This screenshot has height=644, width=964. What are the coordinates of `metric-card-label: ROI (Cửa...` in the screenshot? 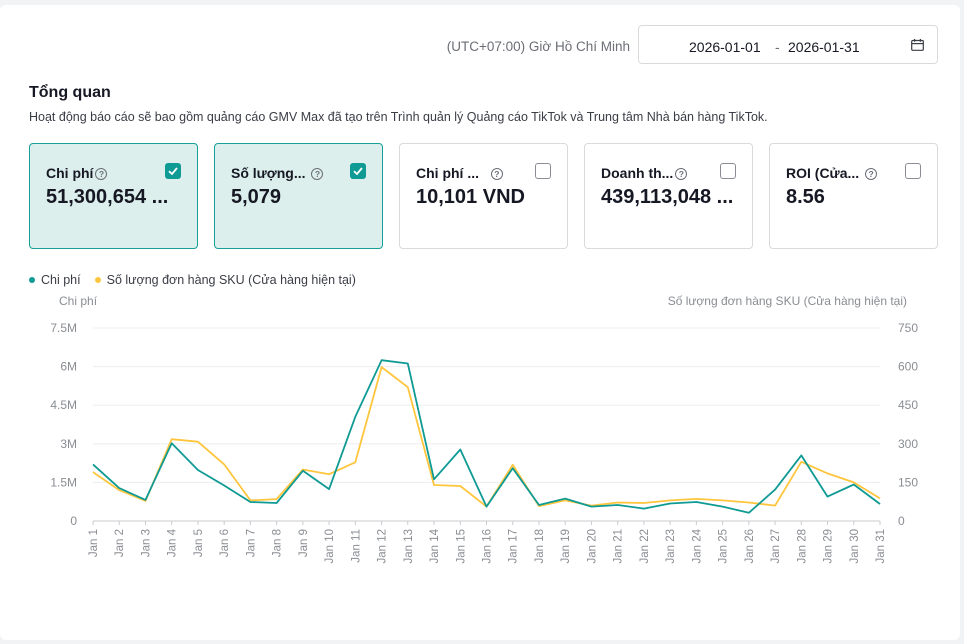 It's located at (823, 173).